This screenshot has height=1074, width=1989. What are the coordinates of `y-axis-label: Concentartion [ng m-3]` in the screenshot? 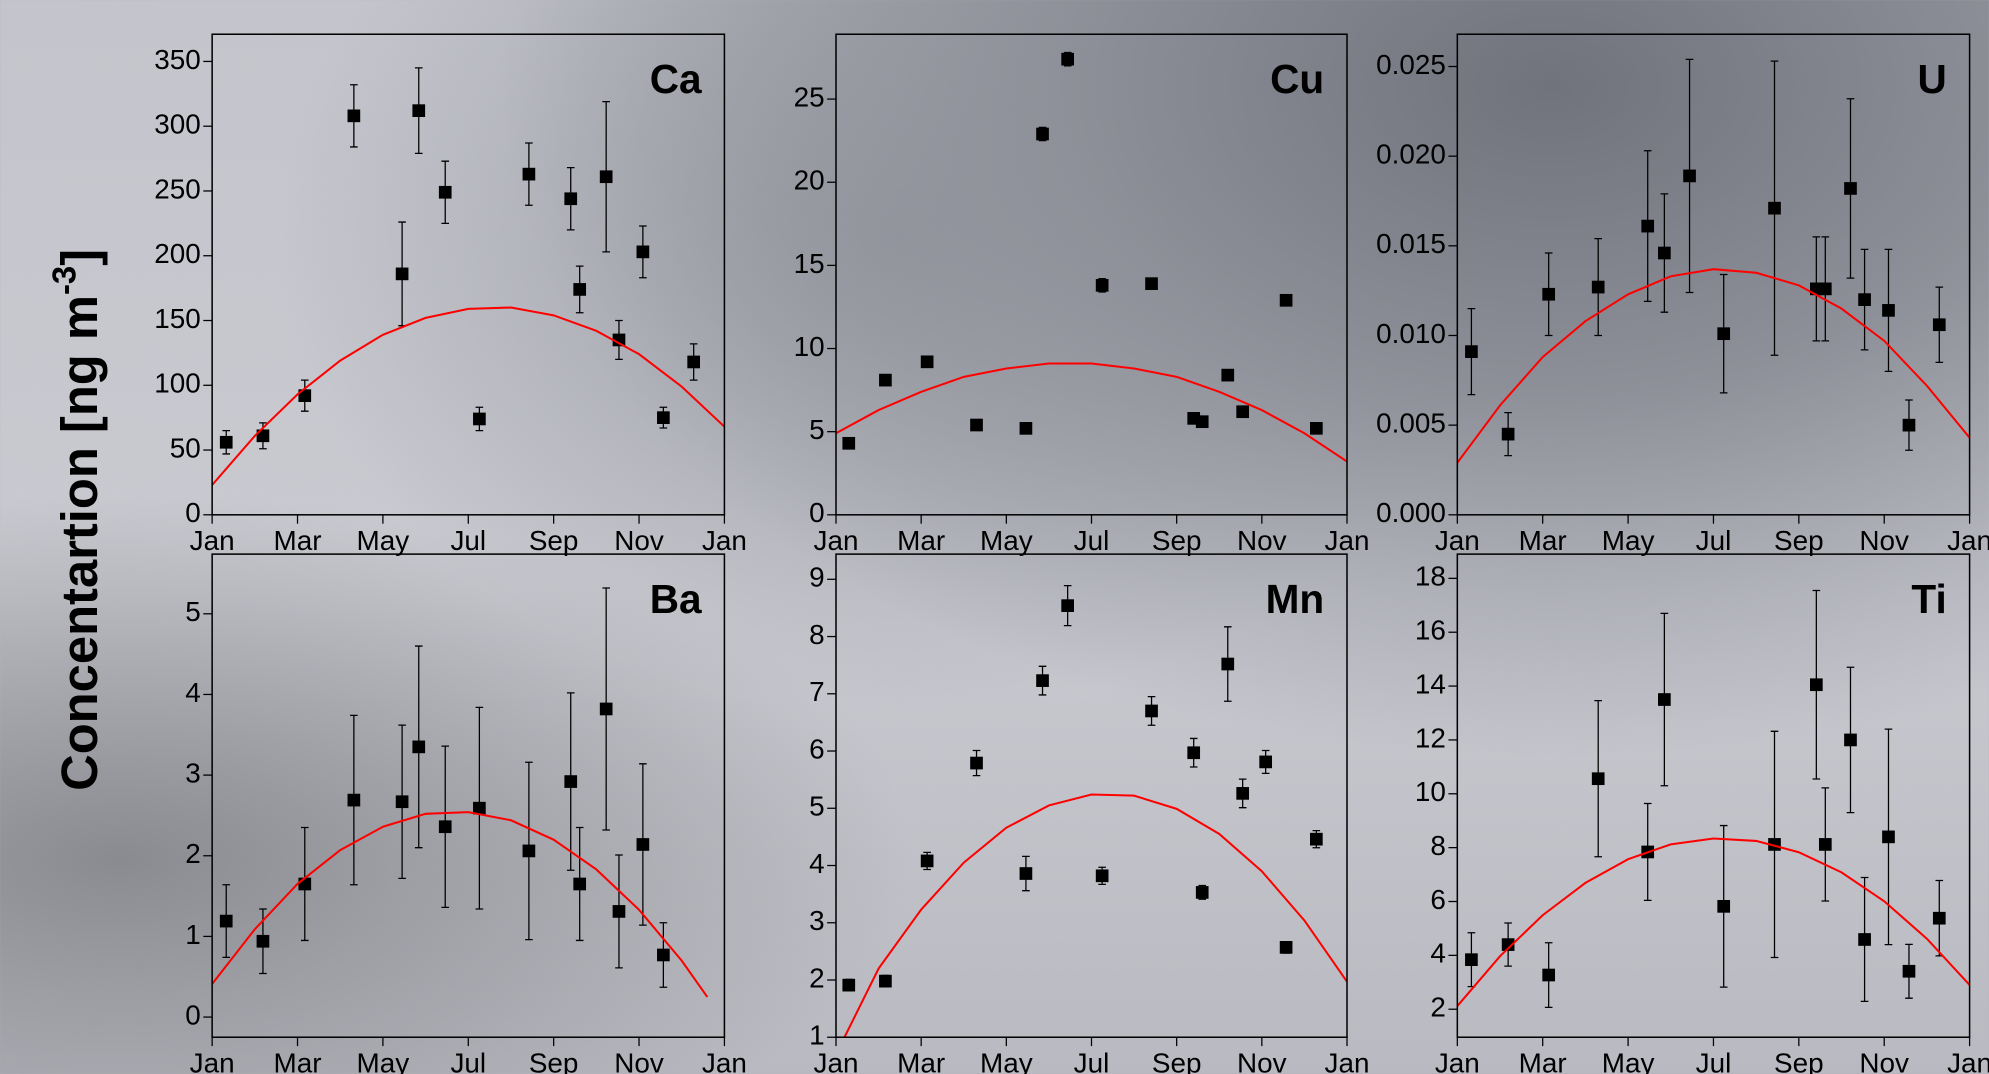 It's located at (76, 520).